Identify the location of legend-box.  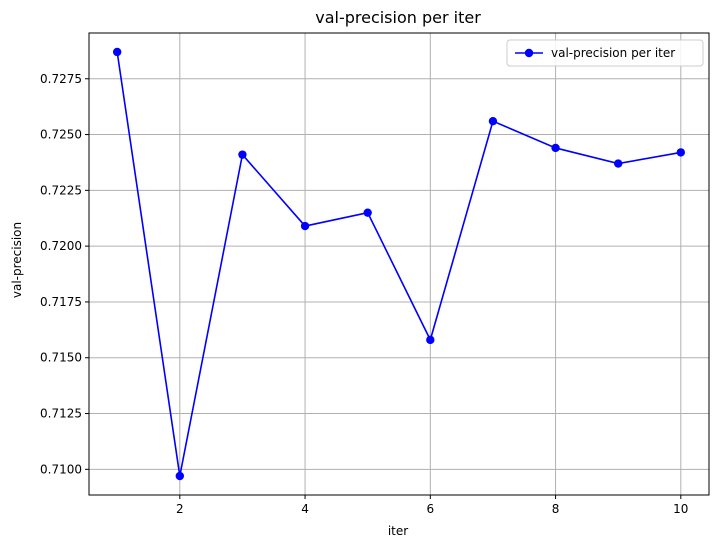
(605, 53).